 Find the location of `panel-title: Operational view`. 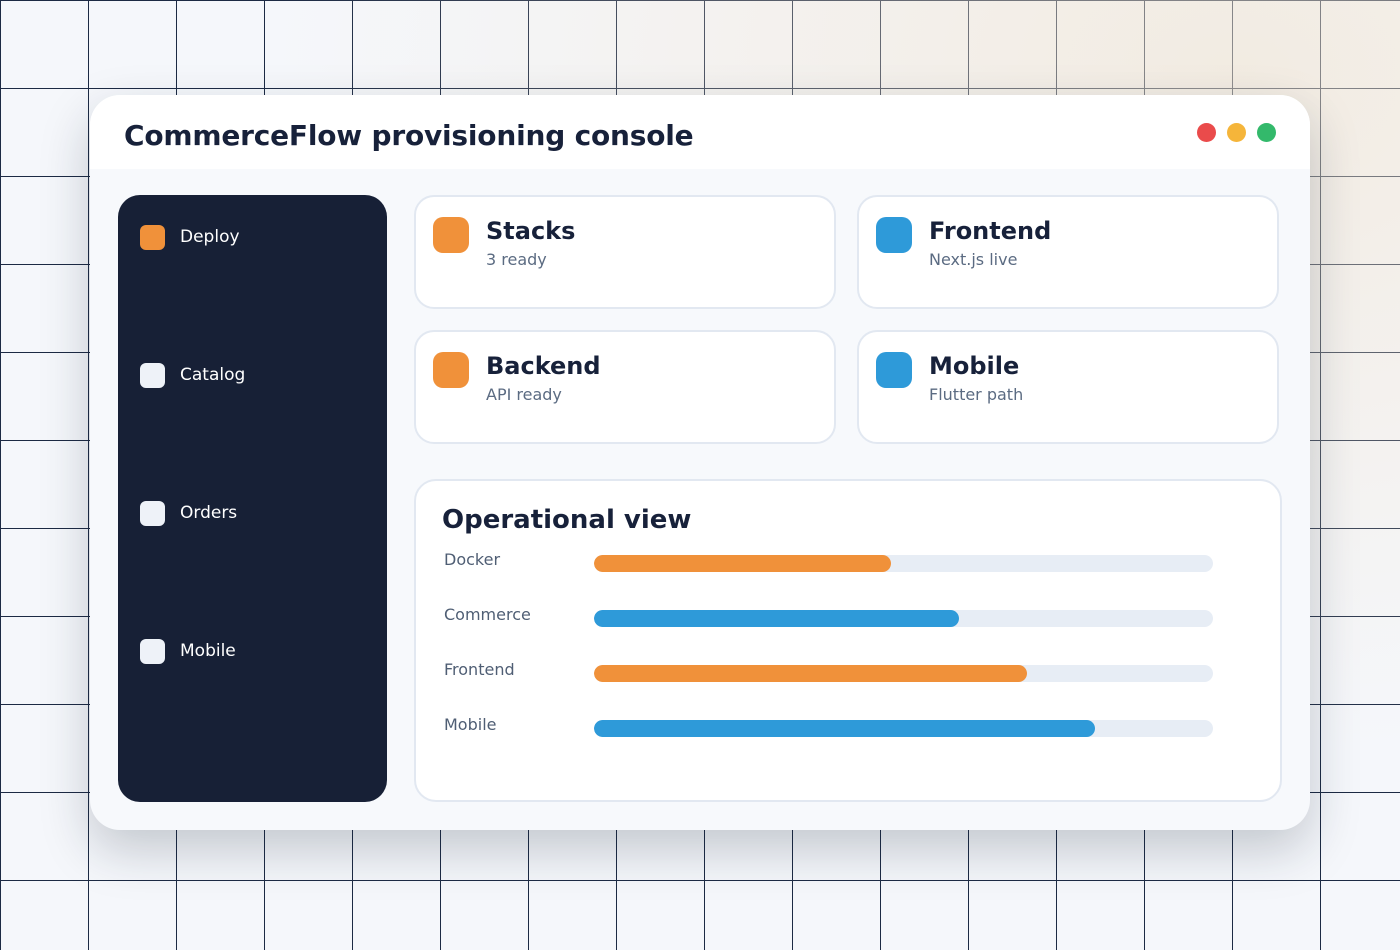

panel-title: Operational view is located at coordinates (567, 520).